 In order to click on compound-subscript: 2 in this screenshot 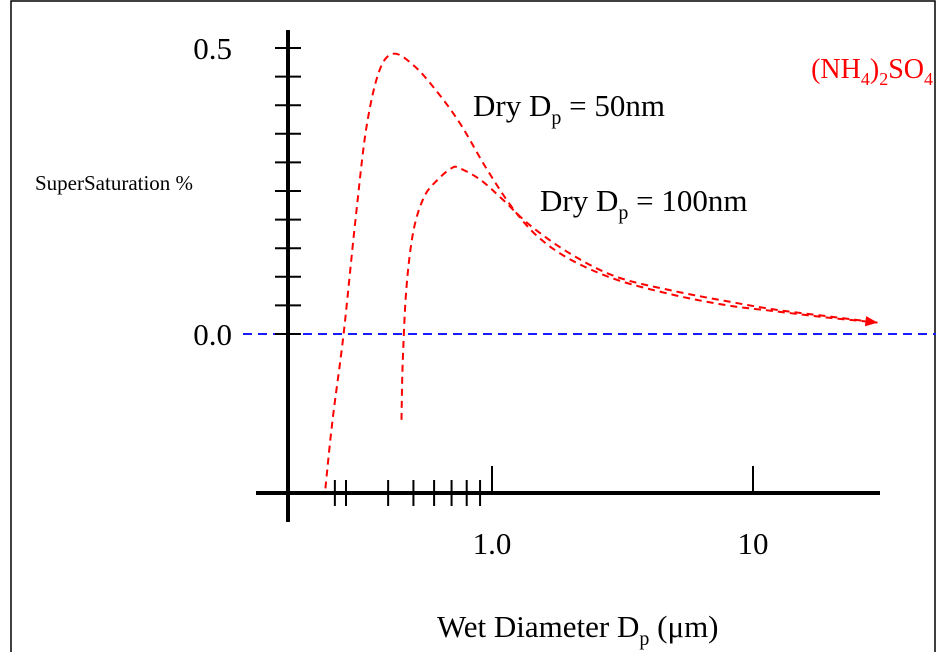, I will do `click(883, 79)`.